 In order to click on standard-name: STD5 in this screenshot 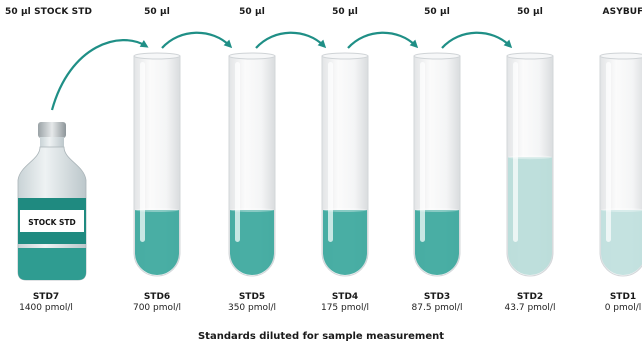, I will do `click(252, 297)`.